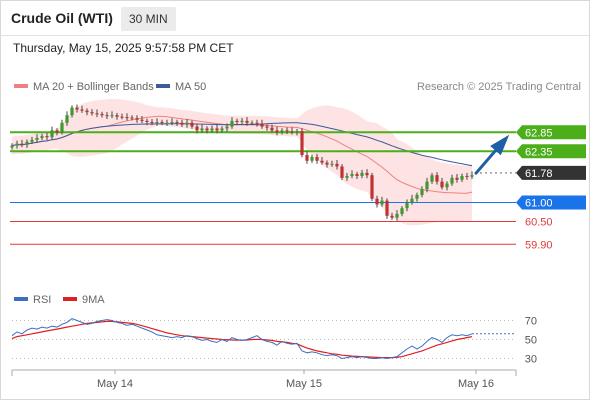 This screenshot has height=400, width=590. I want to click on chart-datetime: Thursday, May 15, 2025 9:57:58 PM CET, so click(123, 48).